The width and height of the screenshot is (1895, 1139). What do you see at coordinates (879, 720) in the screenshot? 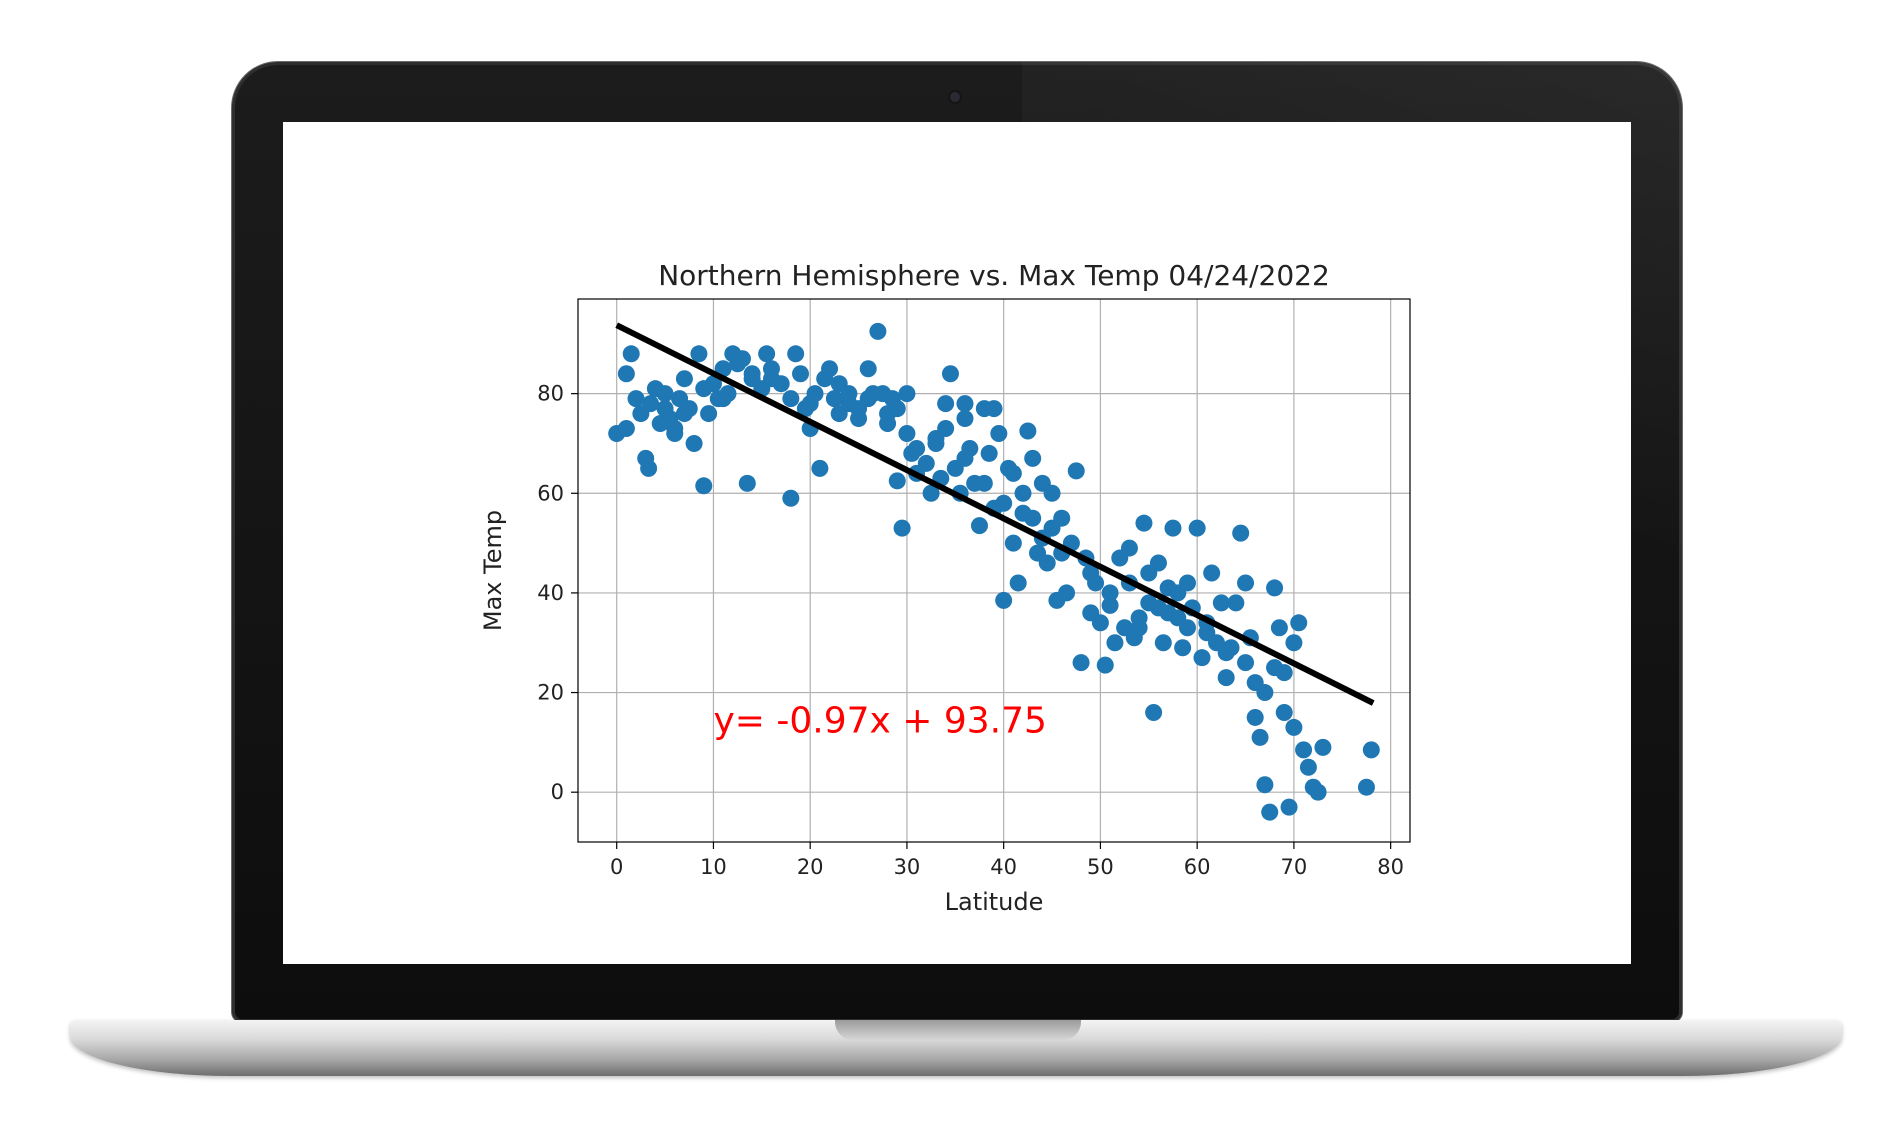
I see `regression-equation: y= -0.97x + 93.75` at bounding box center [879, 720].